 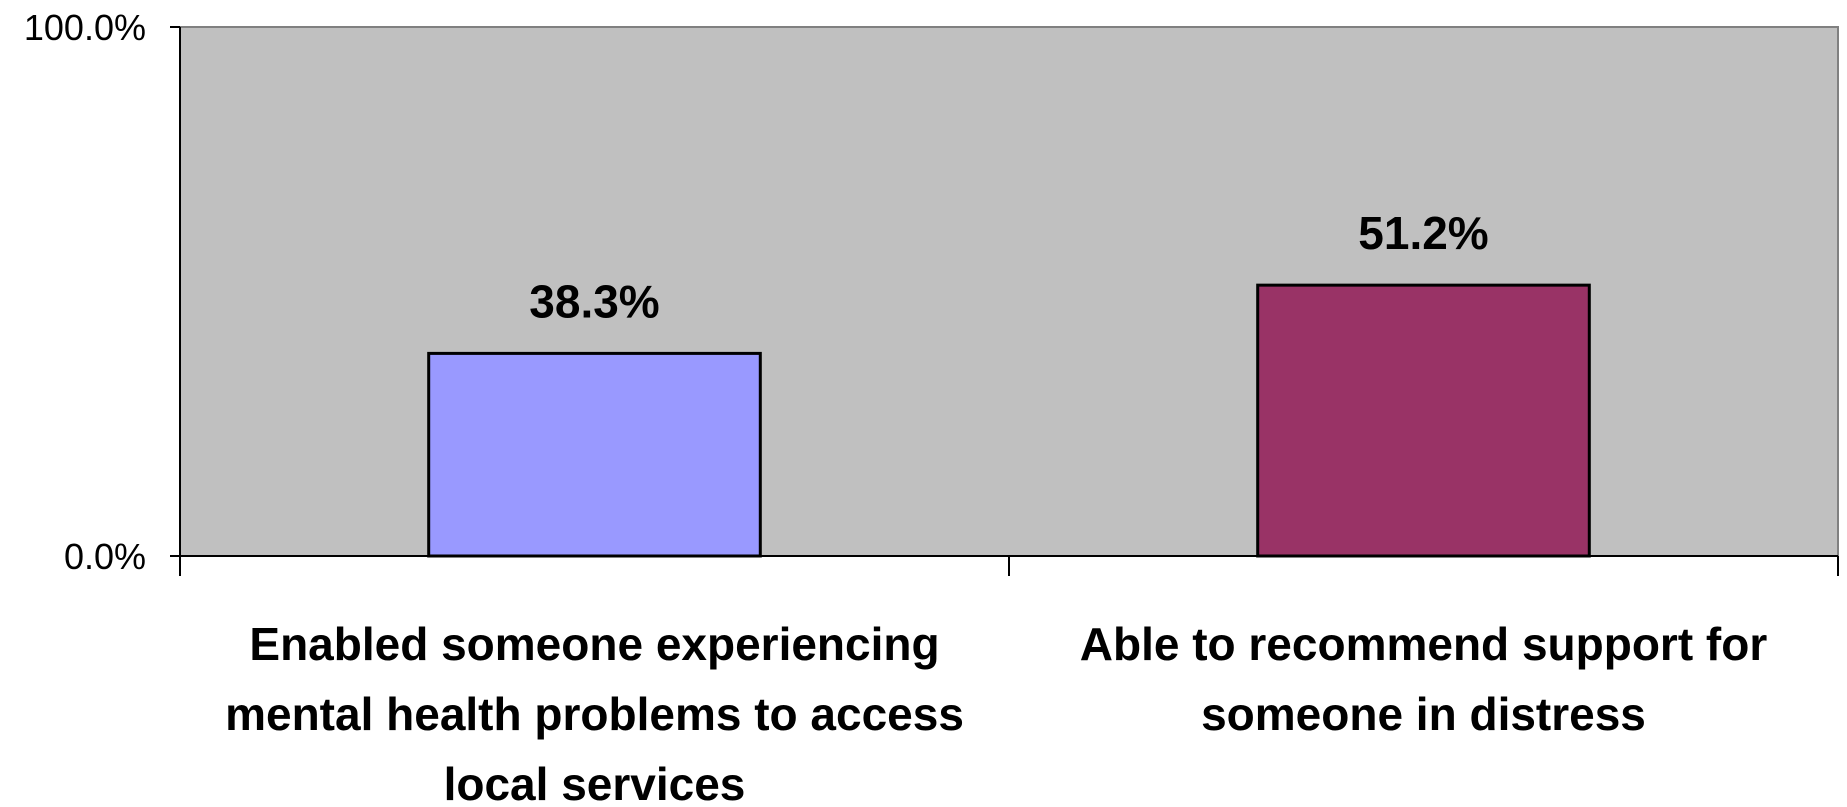 I want to click on y-axis: 0.0% 100.0%, so click(x=102, y=292).